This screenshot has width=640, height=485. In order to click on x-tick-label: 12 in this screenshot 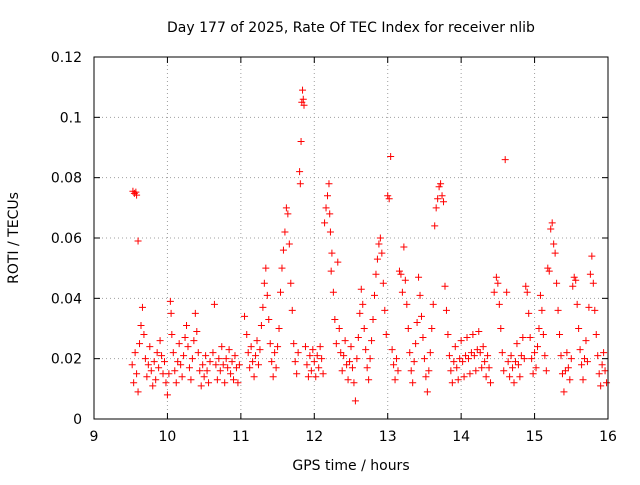, I will do `click(314, 437)`.